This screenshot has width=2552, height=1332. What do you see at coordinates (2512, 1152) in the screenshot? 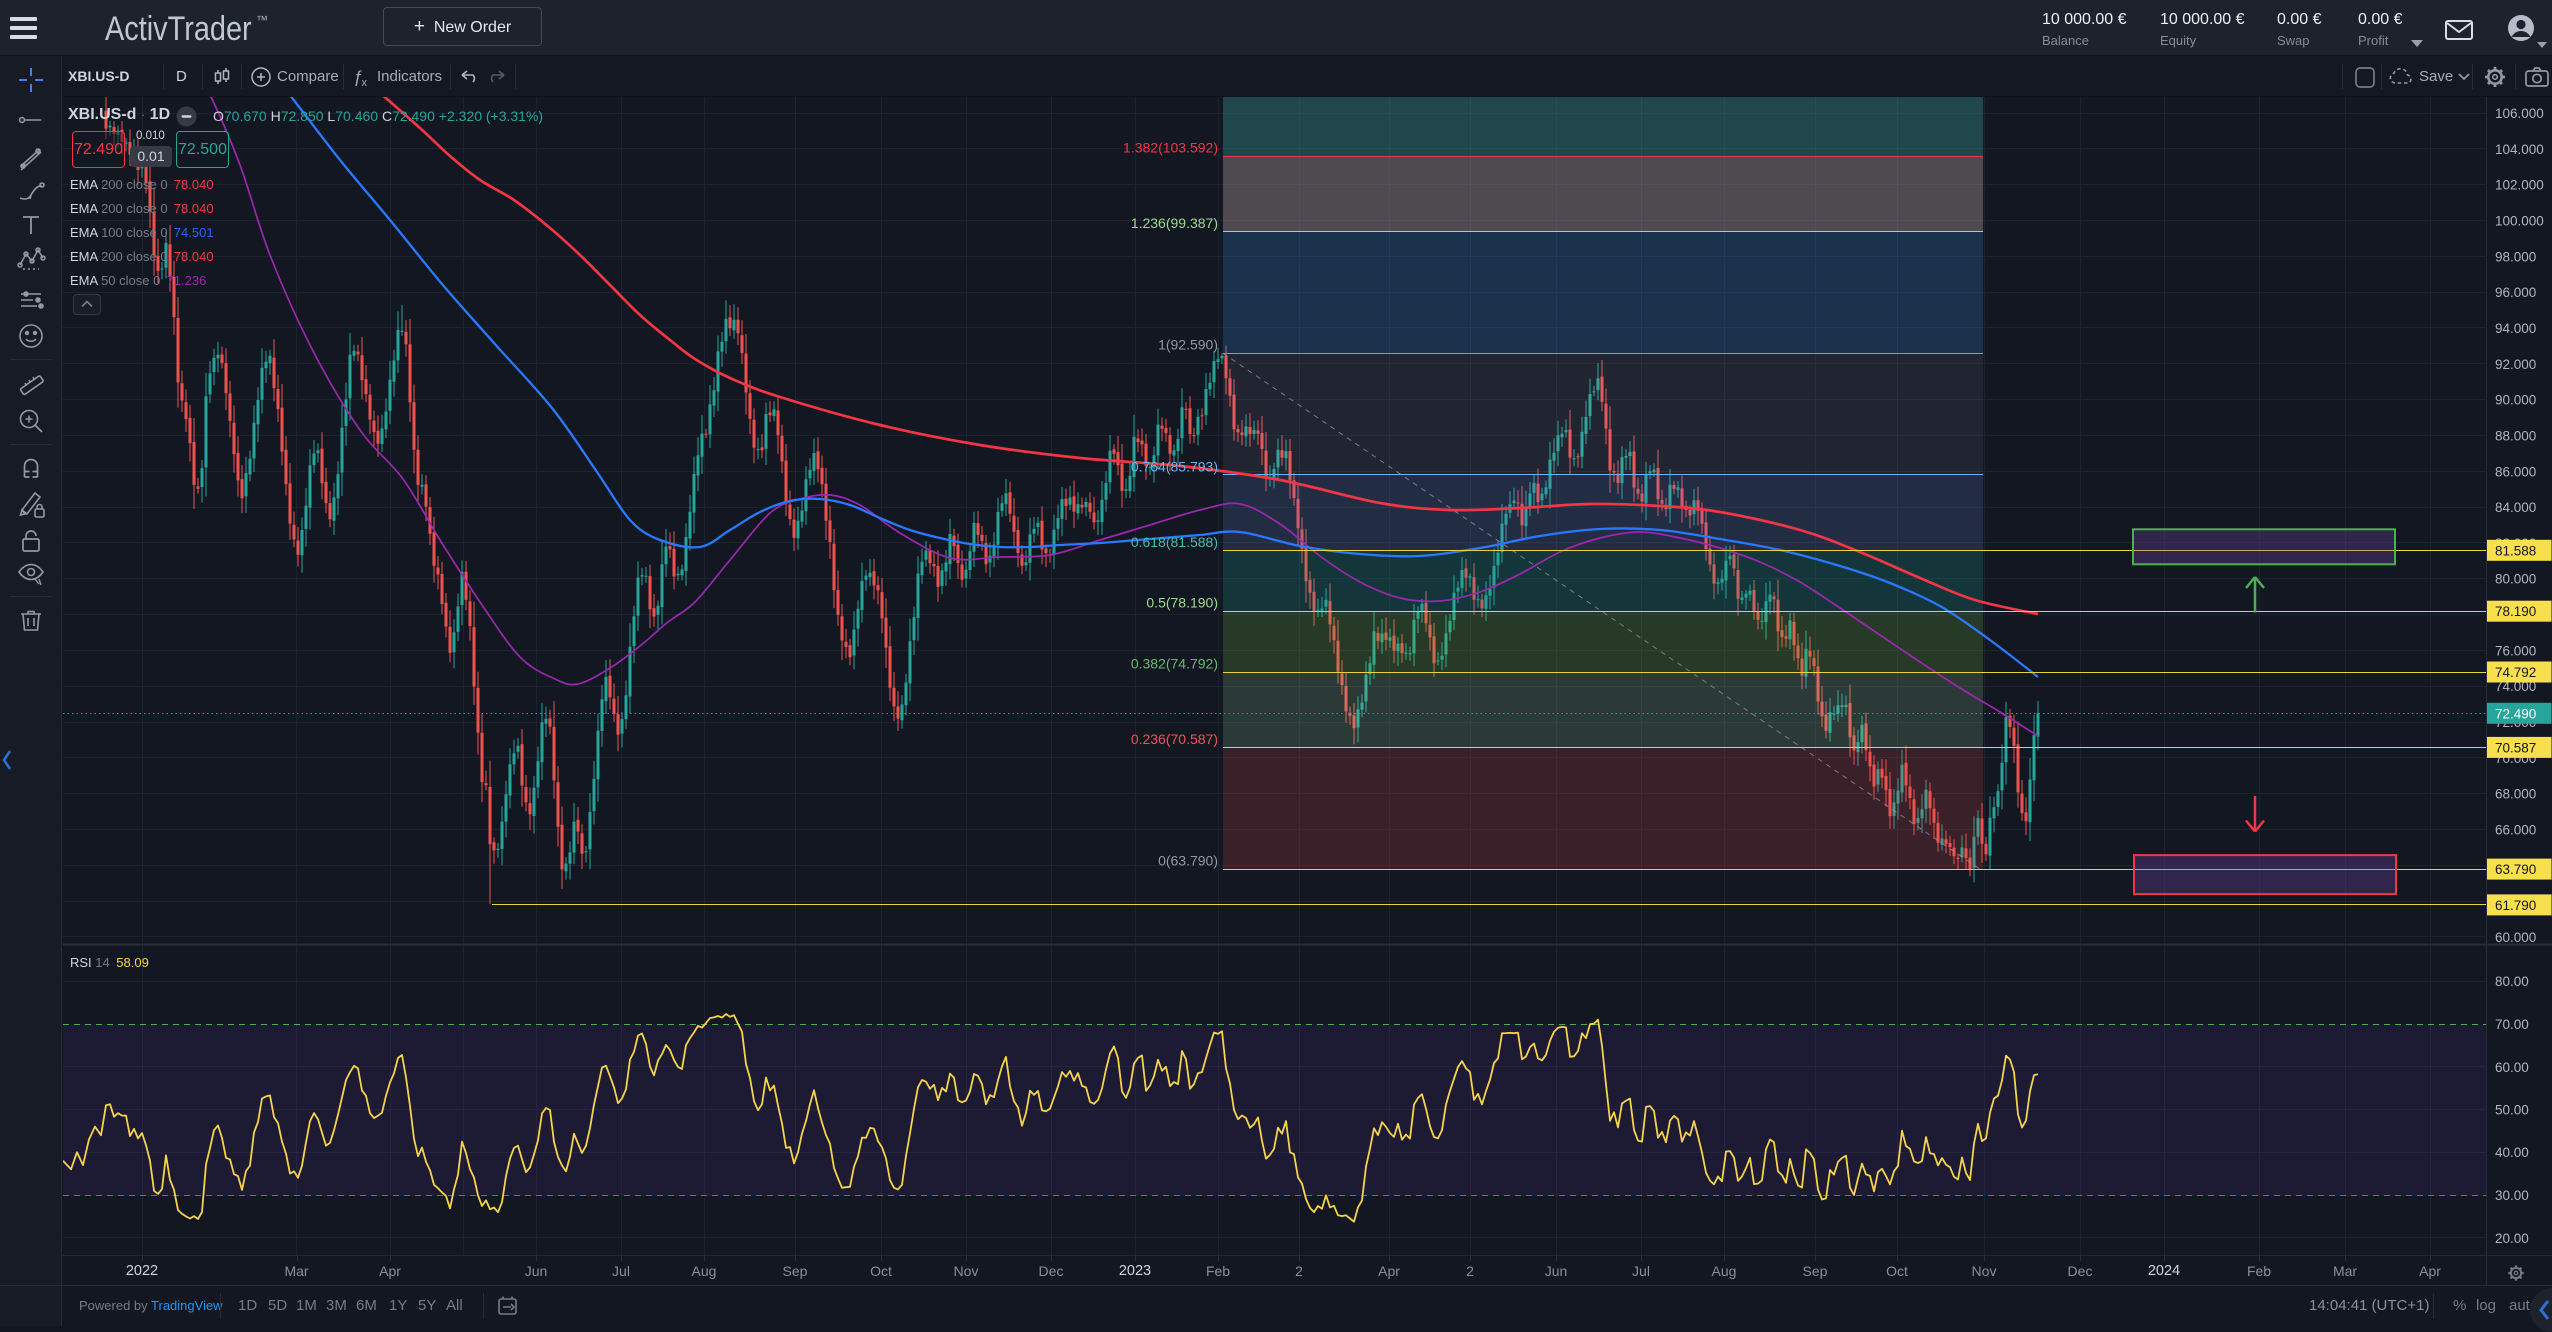
I see `svg-text: 40.00` at bounding box center [2512, 1152].